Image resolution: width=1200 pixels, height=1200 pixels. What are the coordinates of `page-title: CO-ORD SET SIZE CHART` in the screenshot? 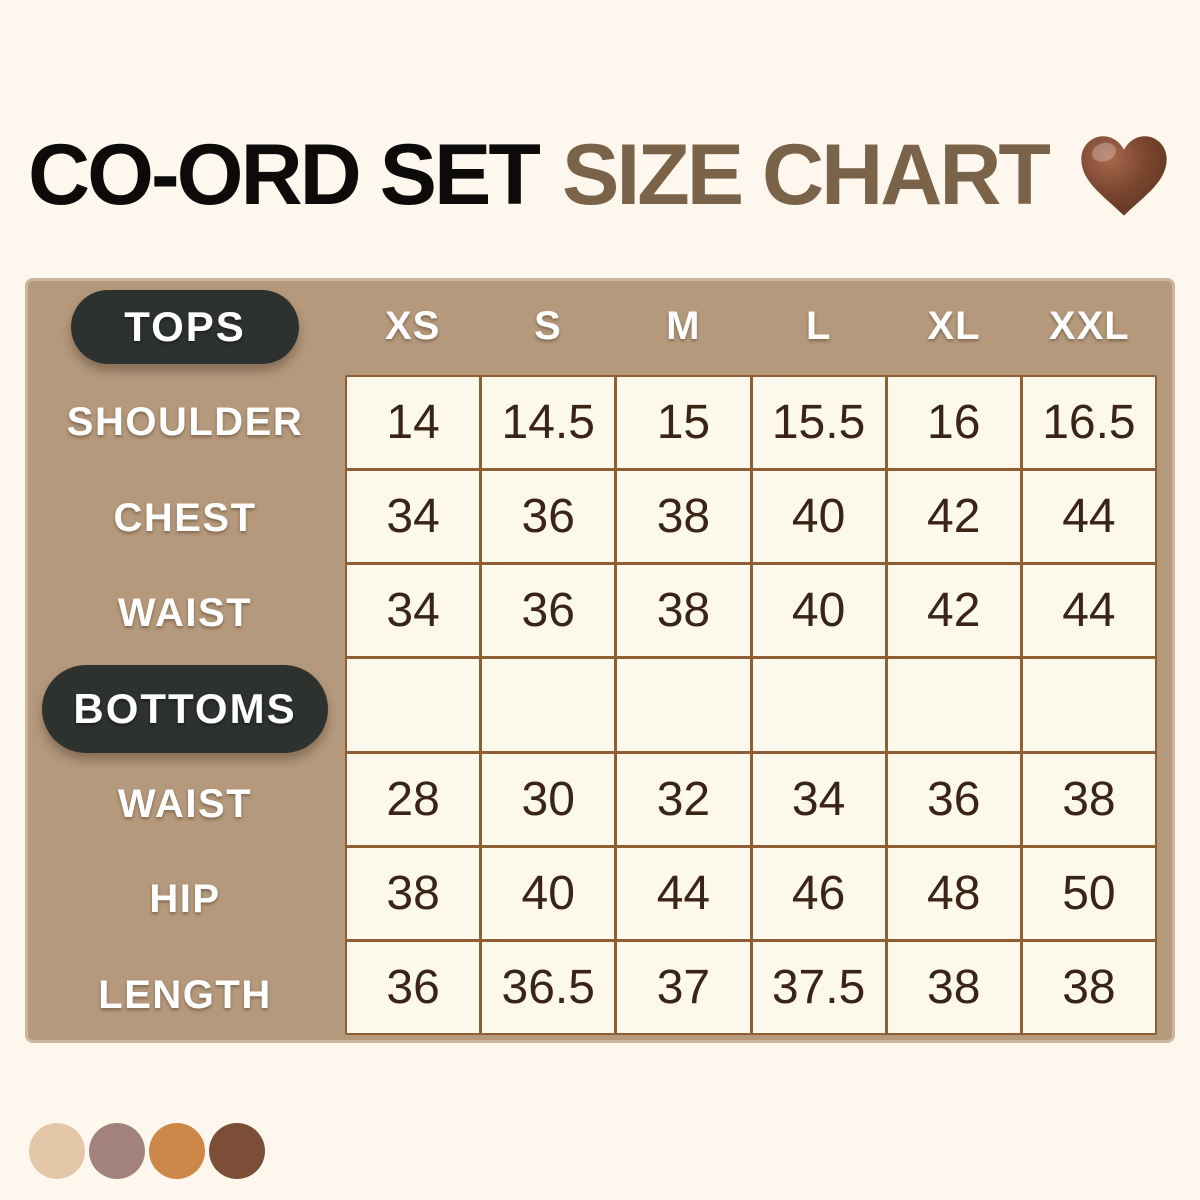 It's located at (600, 175).